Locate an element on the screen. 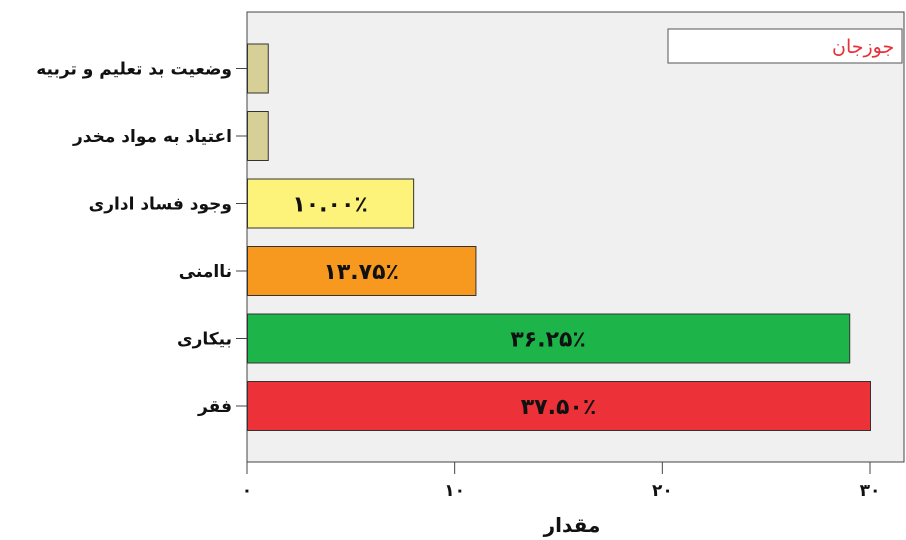  data-label: ۳۷.۵۰٪ is located at coordinates (559, 407).